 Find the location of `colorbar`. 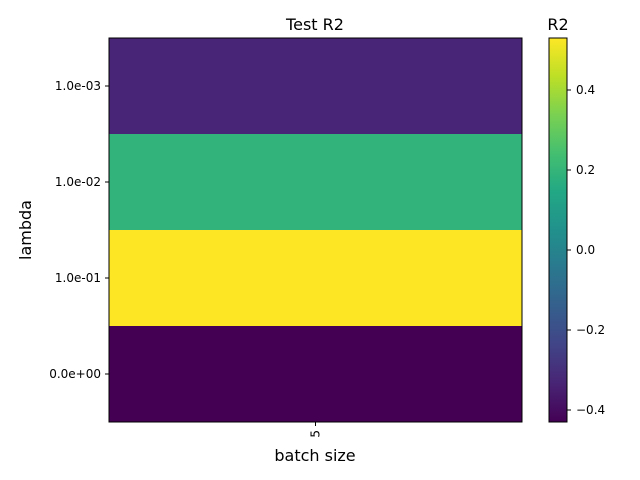

colorbar is located at coordinates (558, 230).